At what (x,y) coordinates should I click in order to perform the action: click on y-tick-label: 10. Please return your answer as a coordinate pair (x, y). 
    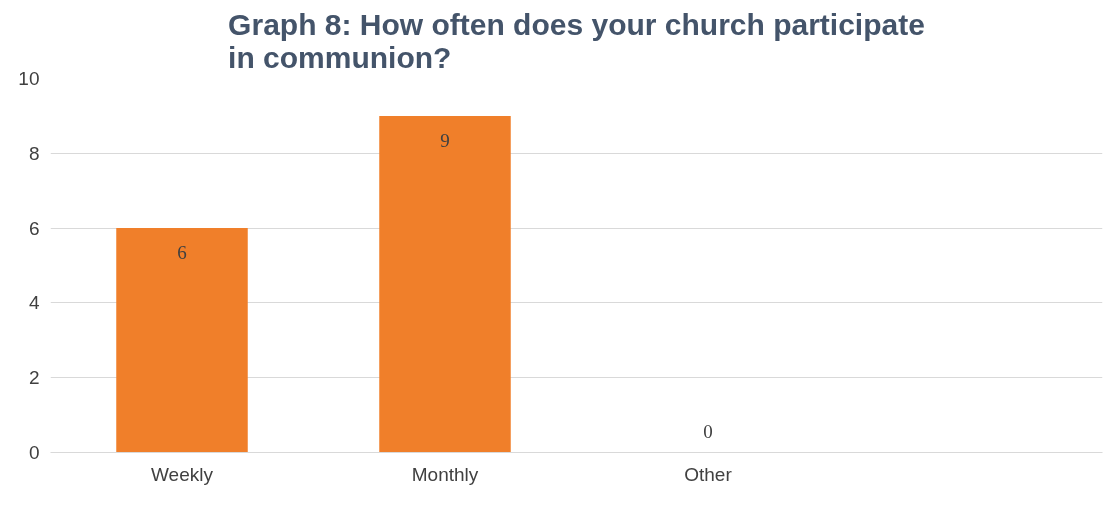
    Looking at the image, I should click on (29, 78).